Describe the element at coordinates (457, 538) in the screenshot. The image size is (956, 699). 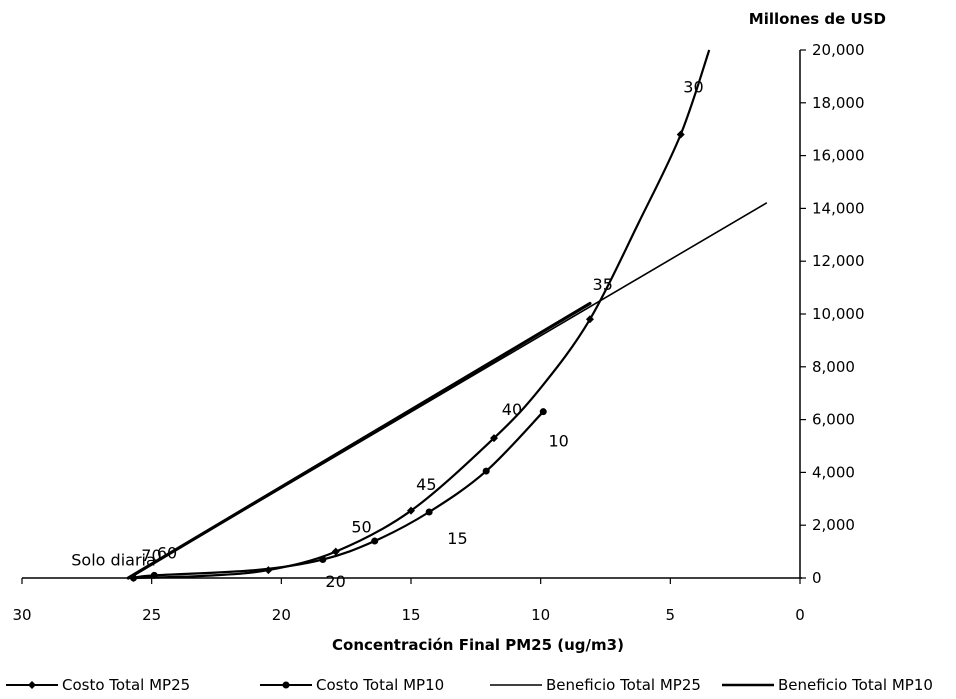
I see `annotation-label: 15` at that location.